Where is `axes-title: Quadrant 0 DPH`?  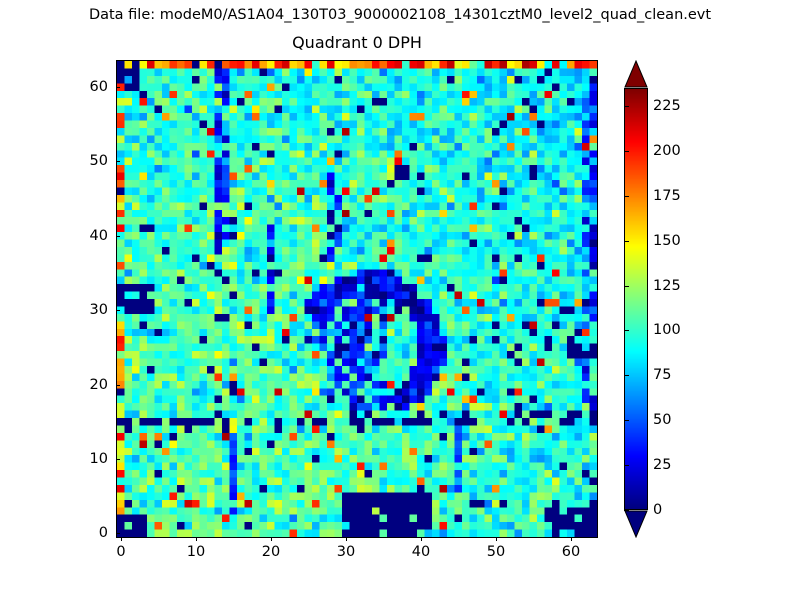
axes-title: Quadrant 0 DPH is located at coordinates (357, 42).